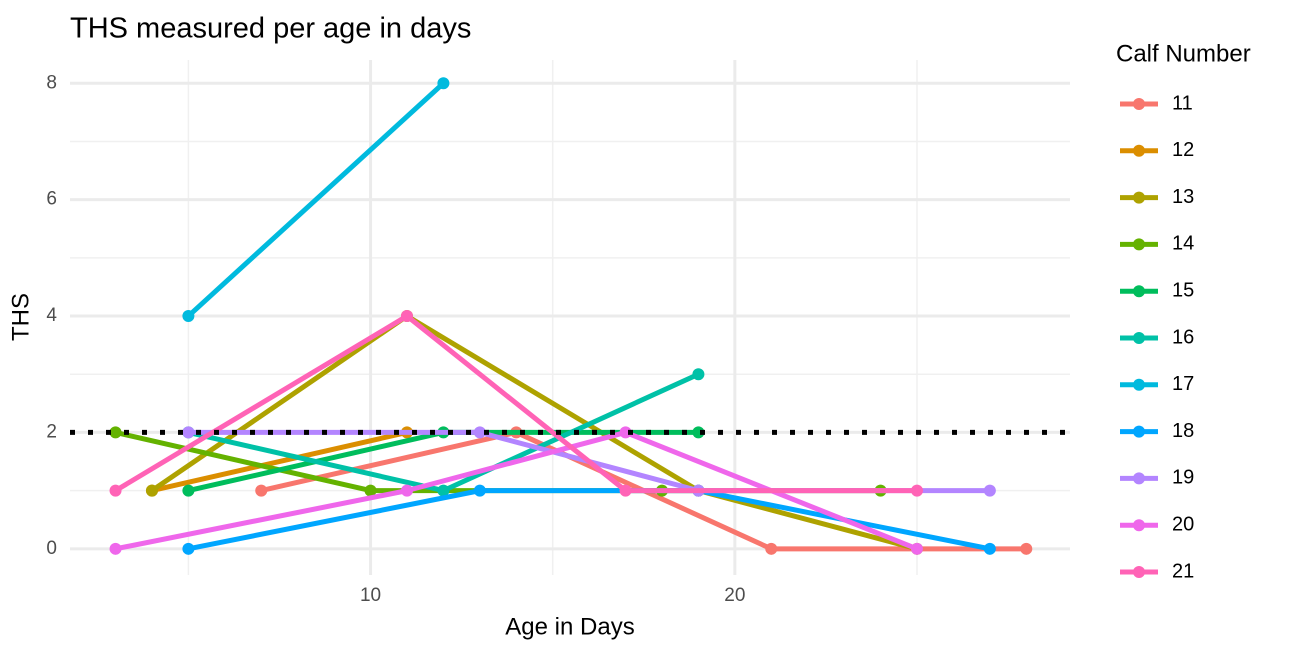  I want to click on legend-label: 15, so click(1183, 290).